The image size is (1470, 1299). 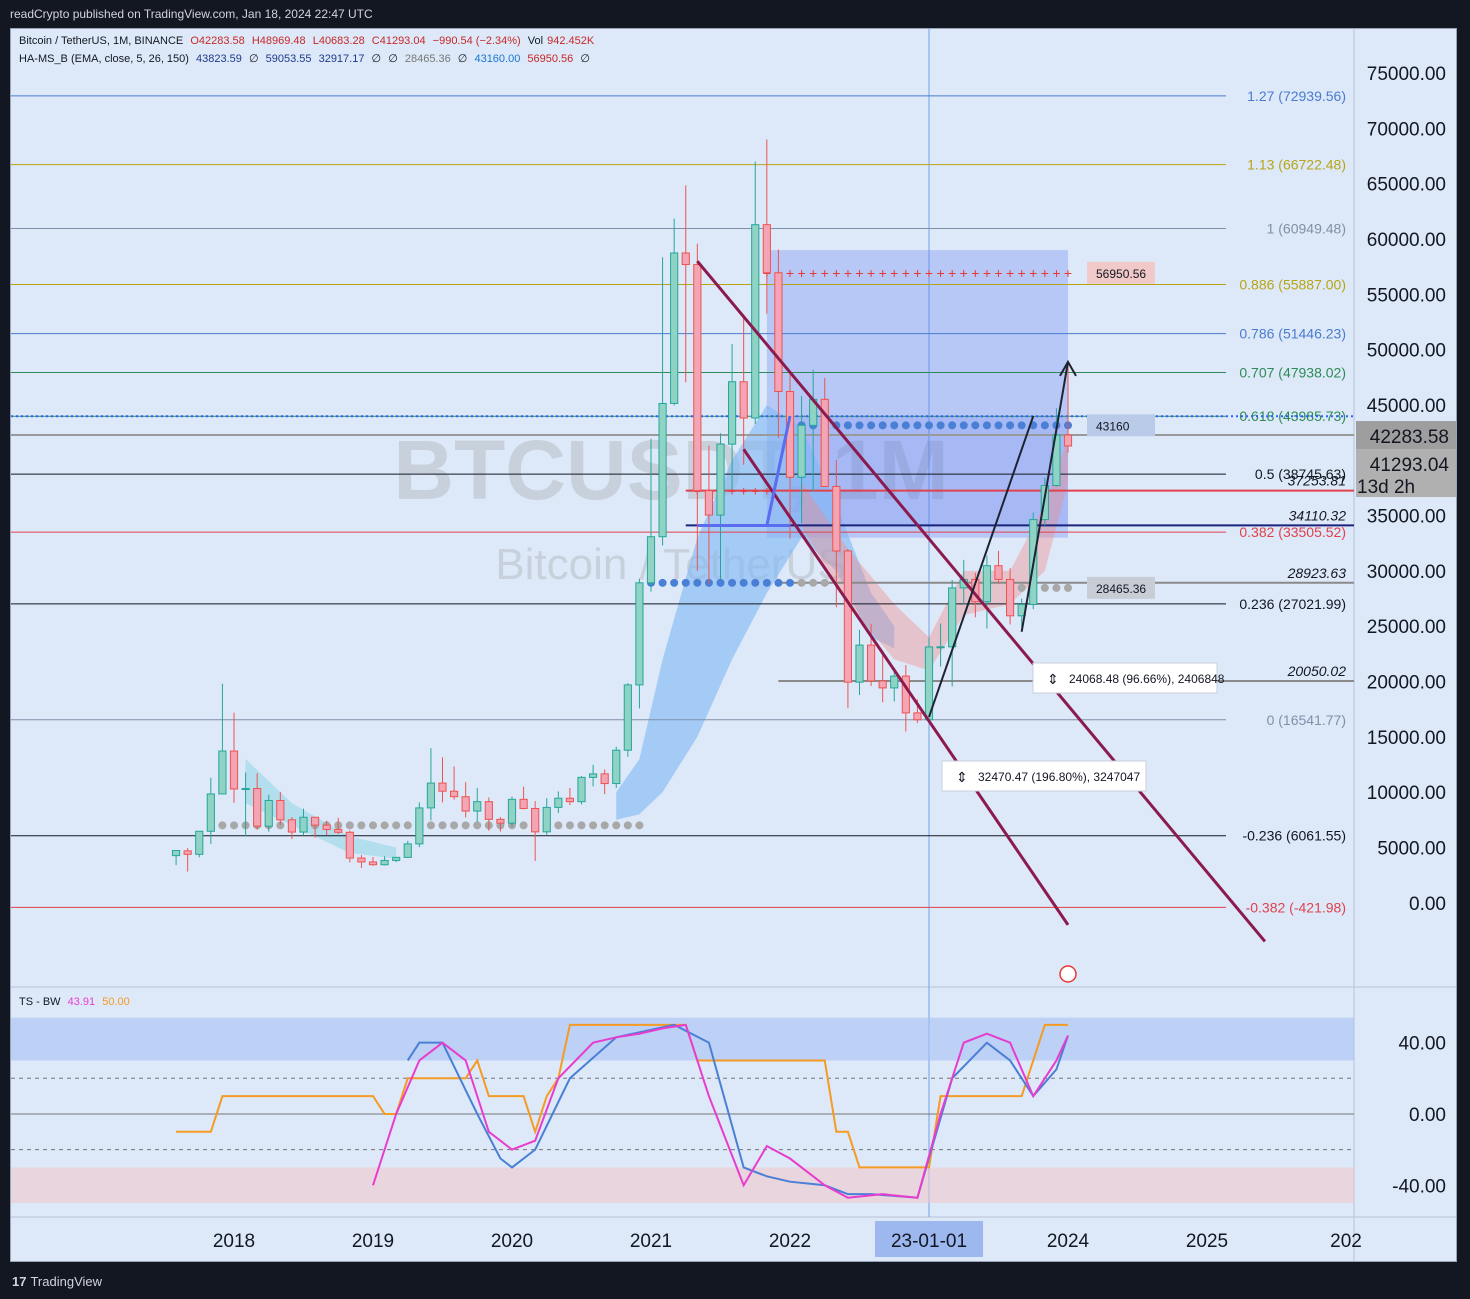 I want to click on fib-label-0: 1.27 (72939.56), so click(x=1296, y=96).